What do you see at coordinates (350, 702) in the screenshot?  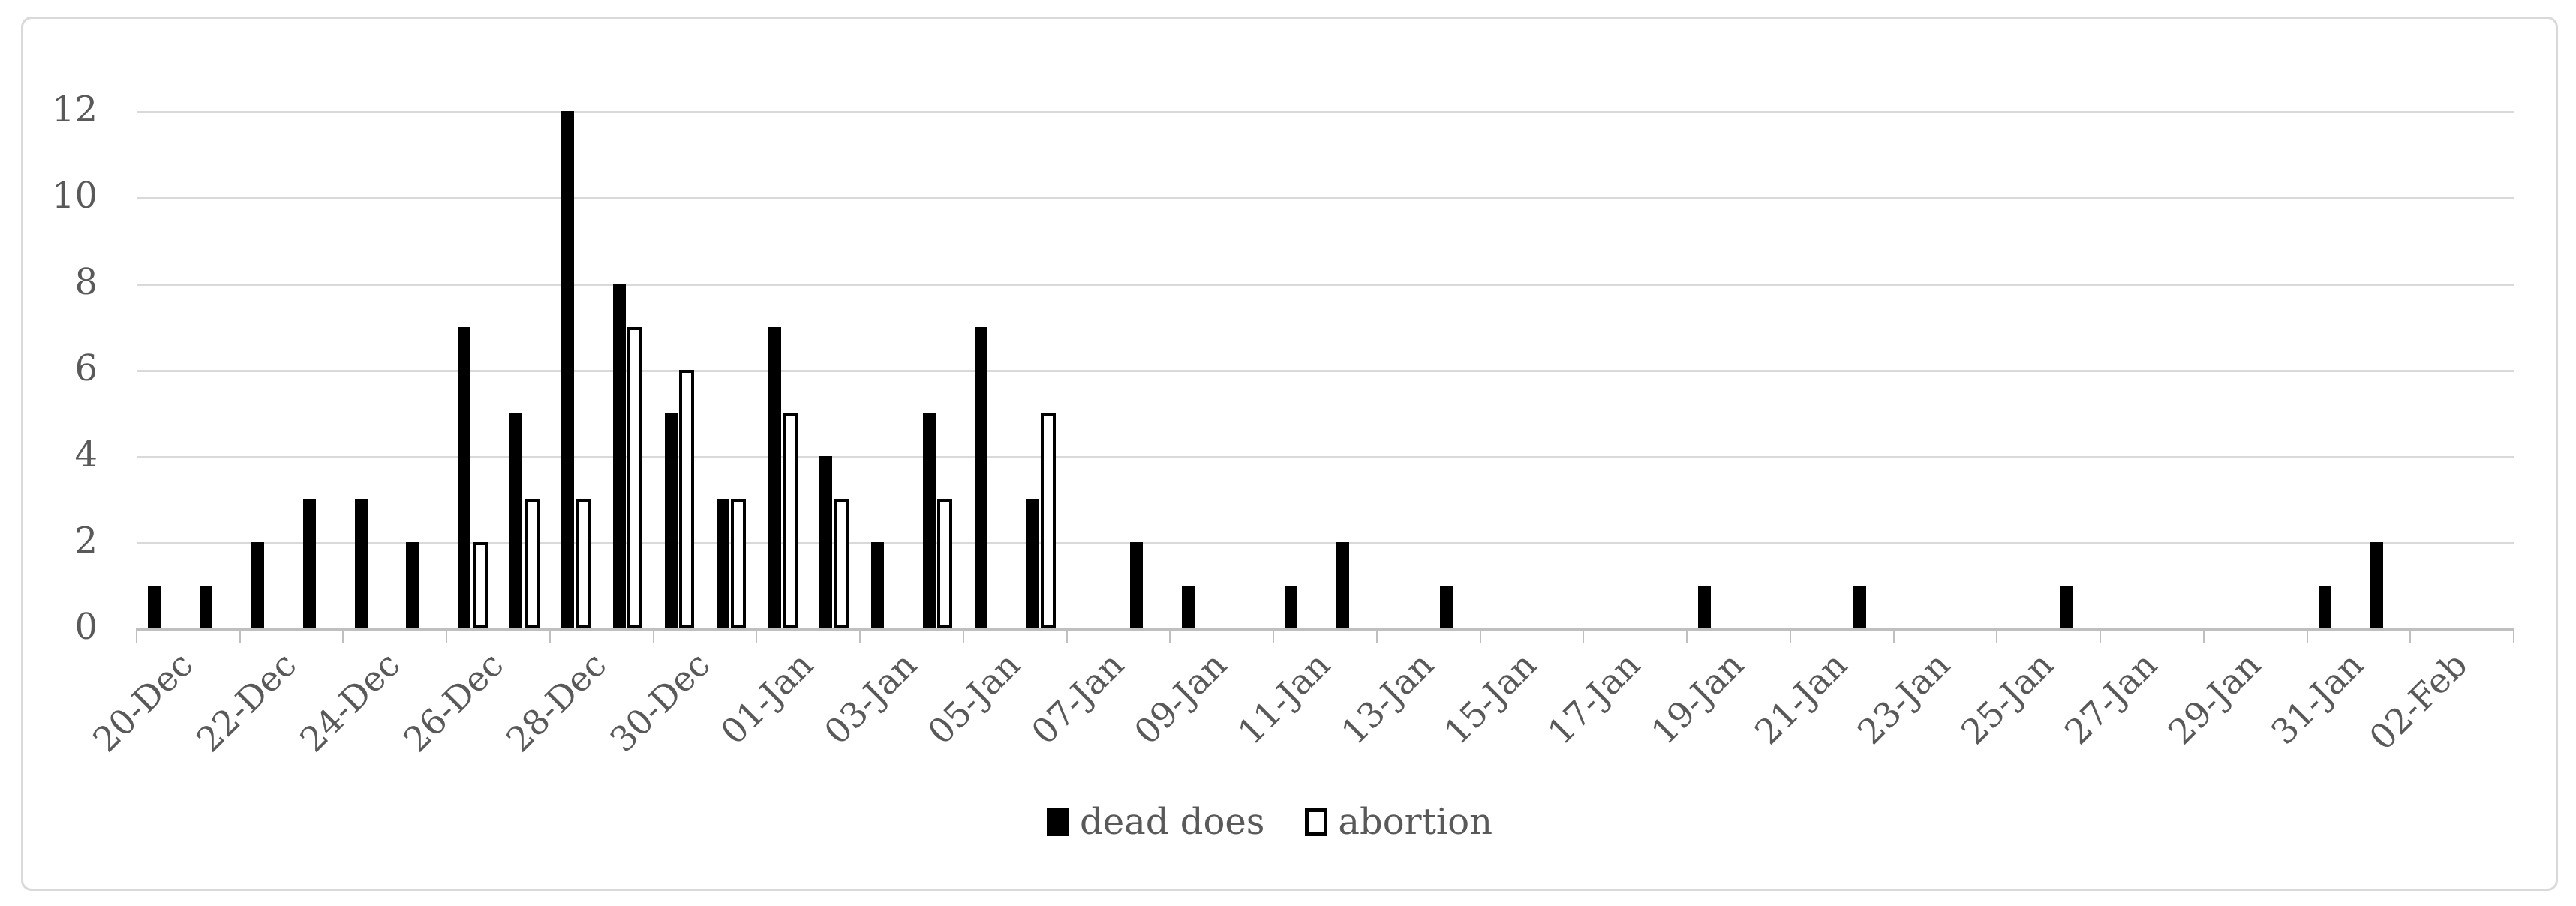 I see `x-axis-label: 24-Dec` at bounding box center [350, 702].